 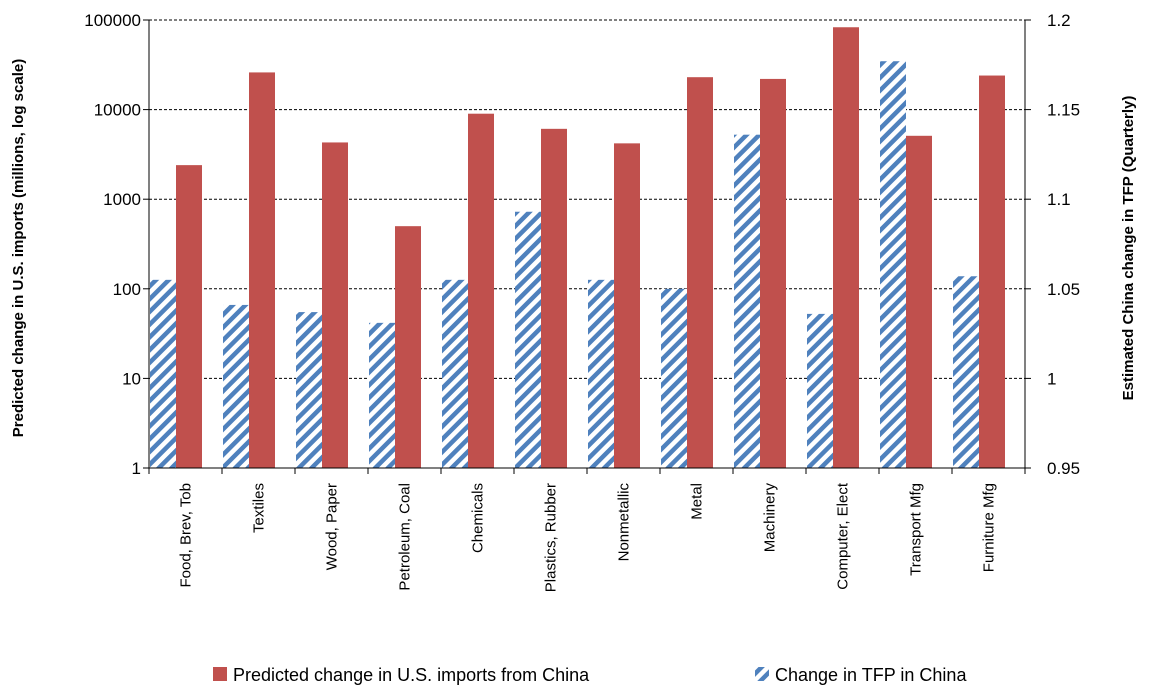 What do you see at coordinates (136, 468) in the screenshot?
I see `left-tick-label: 1` at bounding box center [136, 468].